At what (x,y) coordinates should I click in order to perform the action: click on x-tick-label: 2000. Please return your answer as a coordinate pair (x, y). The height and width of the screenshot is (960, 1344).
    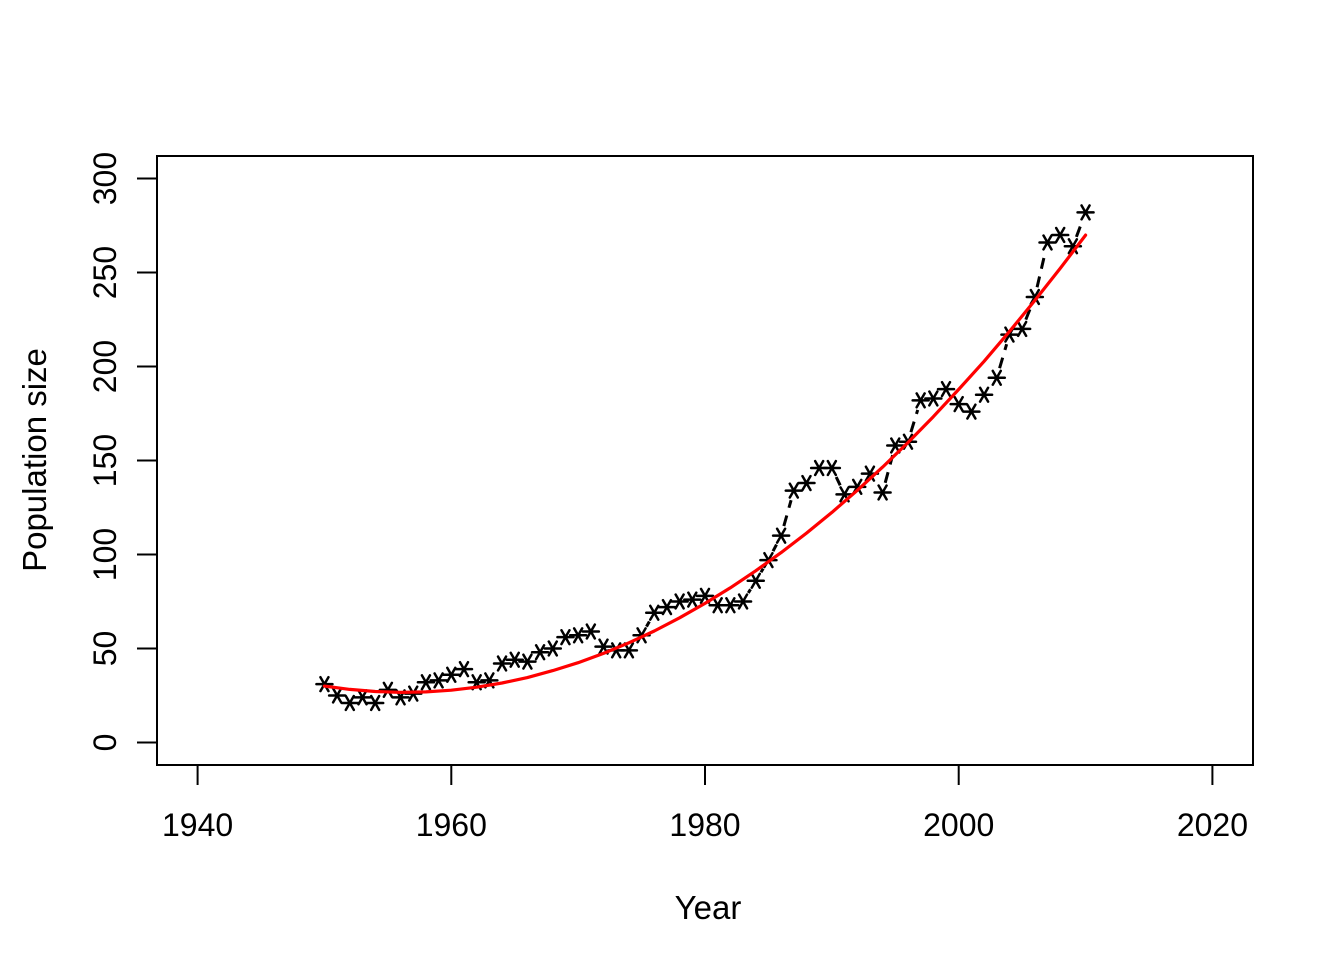
    Looking at the image, I should click on (958, 825).